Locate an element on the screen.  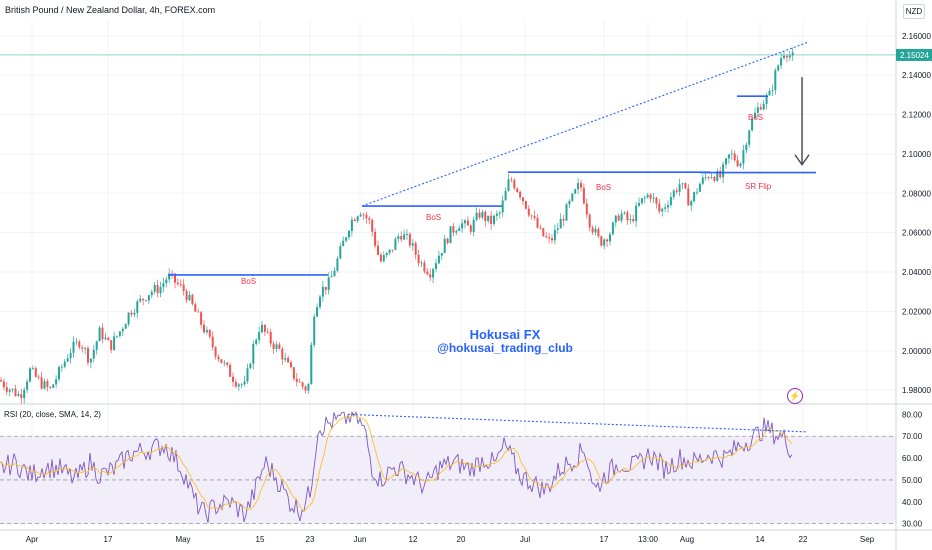
lightning-icon: ⚡ is located at coordinates (795, 396).